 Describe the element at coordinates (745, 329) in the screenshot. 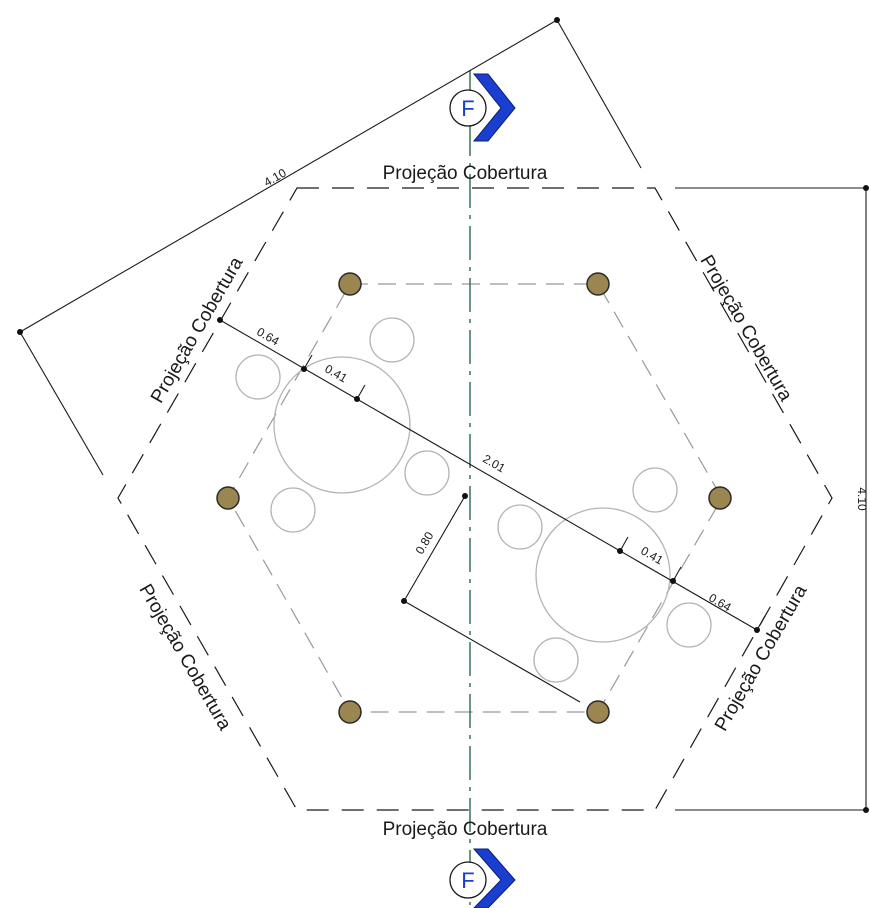

I see `roof-label-upper-right: Projeção Cobertura` at that location.